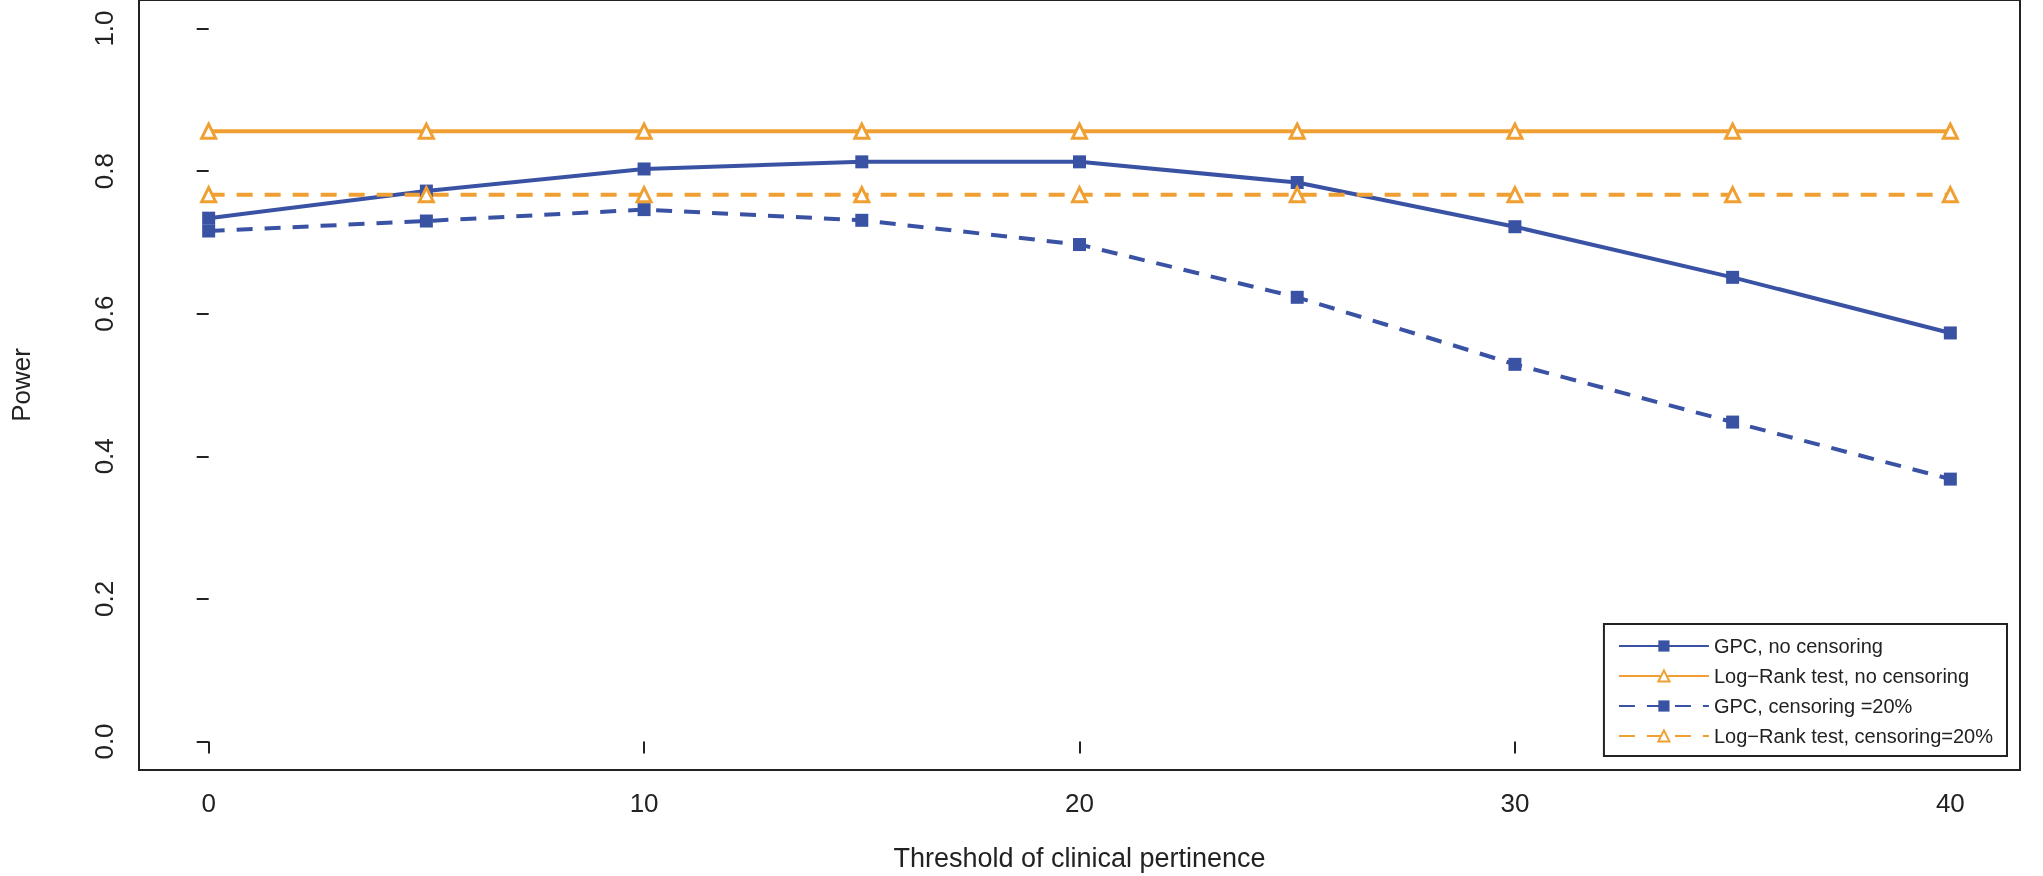  Describe the element at coordinates (104, 456) in the screenshot. I see `y-tick-label: 0.4` at that location.